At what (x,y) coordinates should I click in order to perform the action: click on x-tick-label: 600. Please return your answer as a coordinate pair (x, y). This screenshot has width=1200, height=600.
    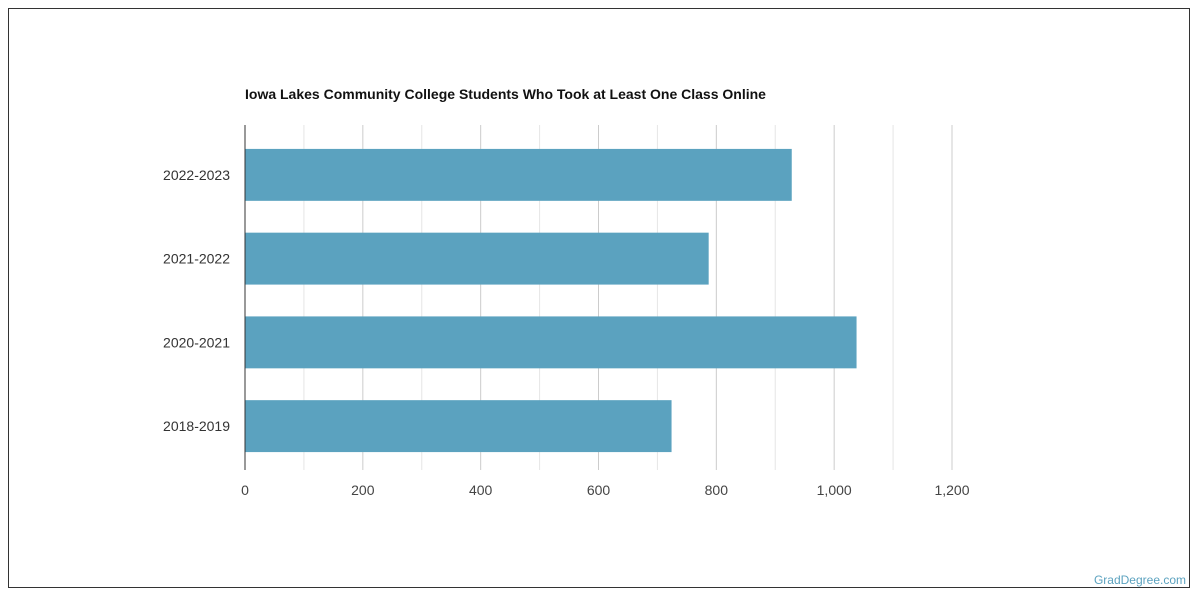
    Looking at the image, I should click on (599, 490).